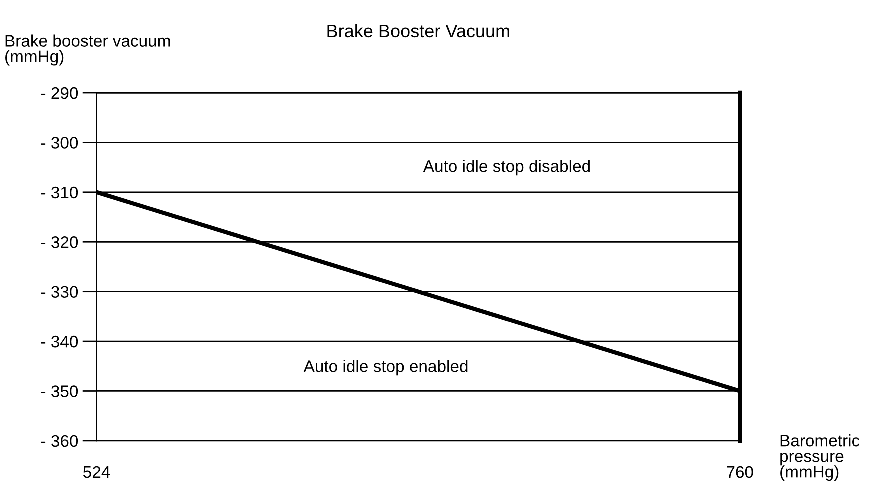 The image size is (896, 496). I want to click on y-tick-label: - 340, so click(59, 342).